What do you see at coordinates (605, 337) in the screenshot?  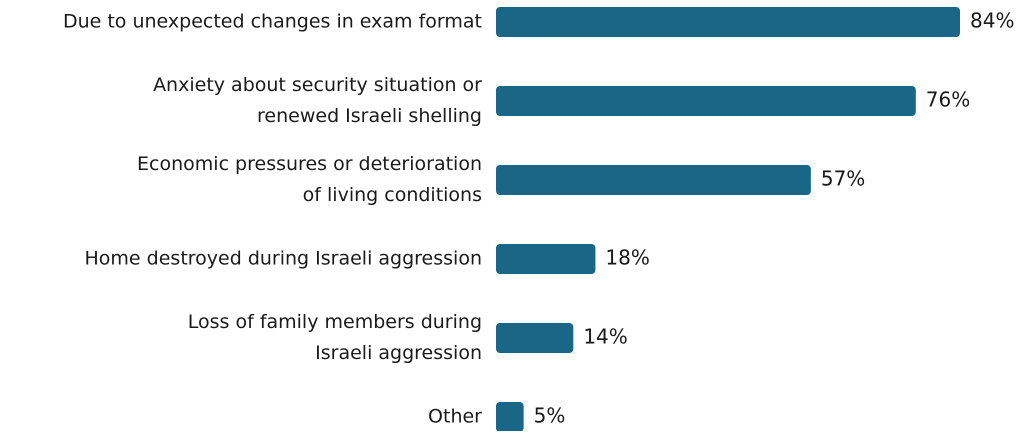 I see `value-label: 14%` at bounding box center [605, 337].